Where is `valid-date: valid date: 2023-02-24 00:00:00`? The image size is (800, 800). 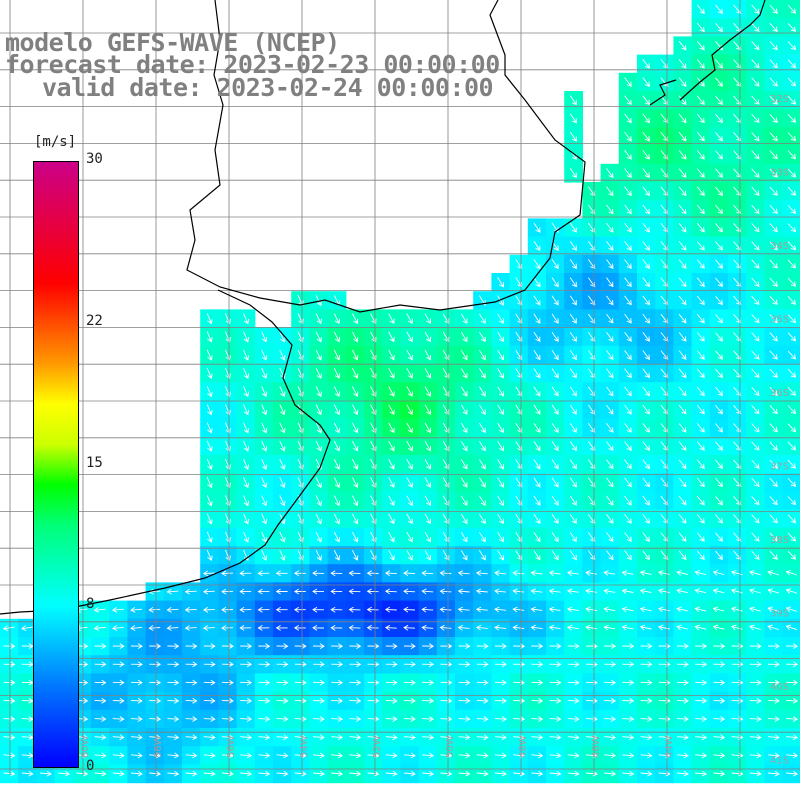 valid-date: valid date: 2023-02-24 00:00:00 is located at coordinates (268, 87).